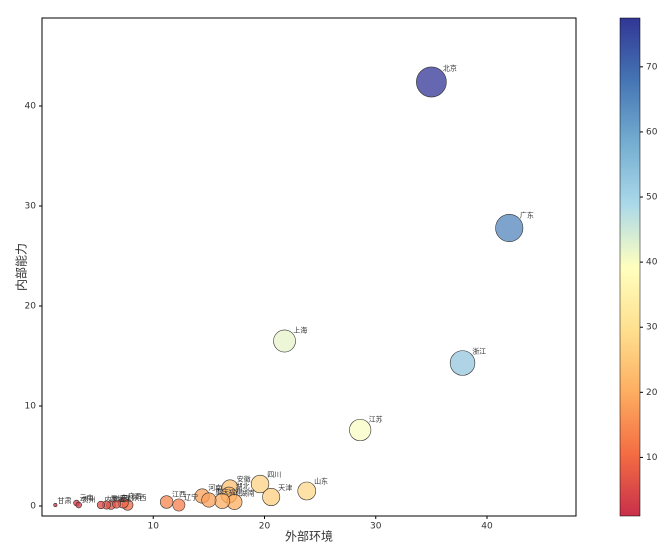  Describe the element at coordinates (527, 214) in the screenshot. I see `point-label: 广东` at that location.